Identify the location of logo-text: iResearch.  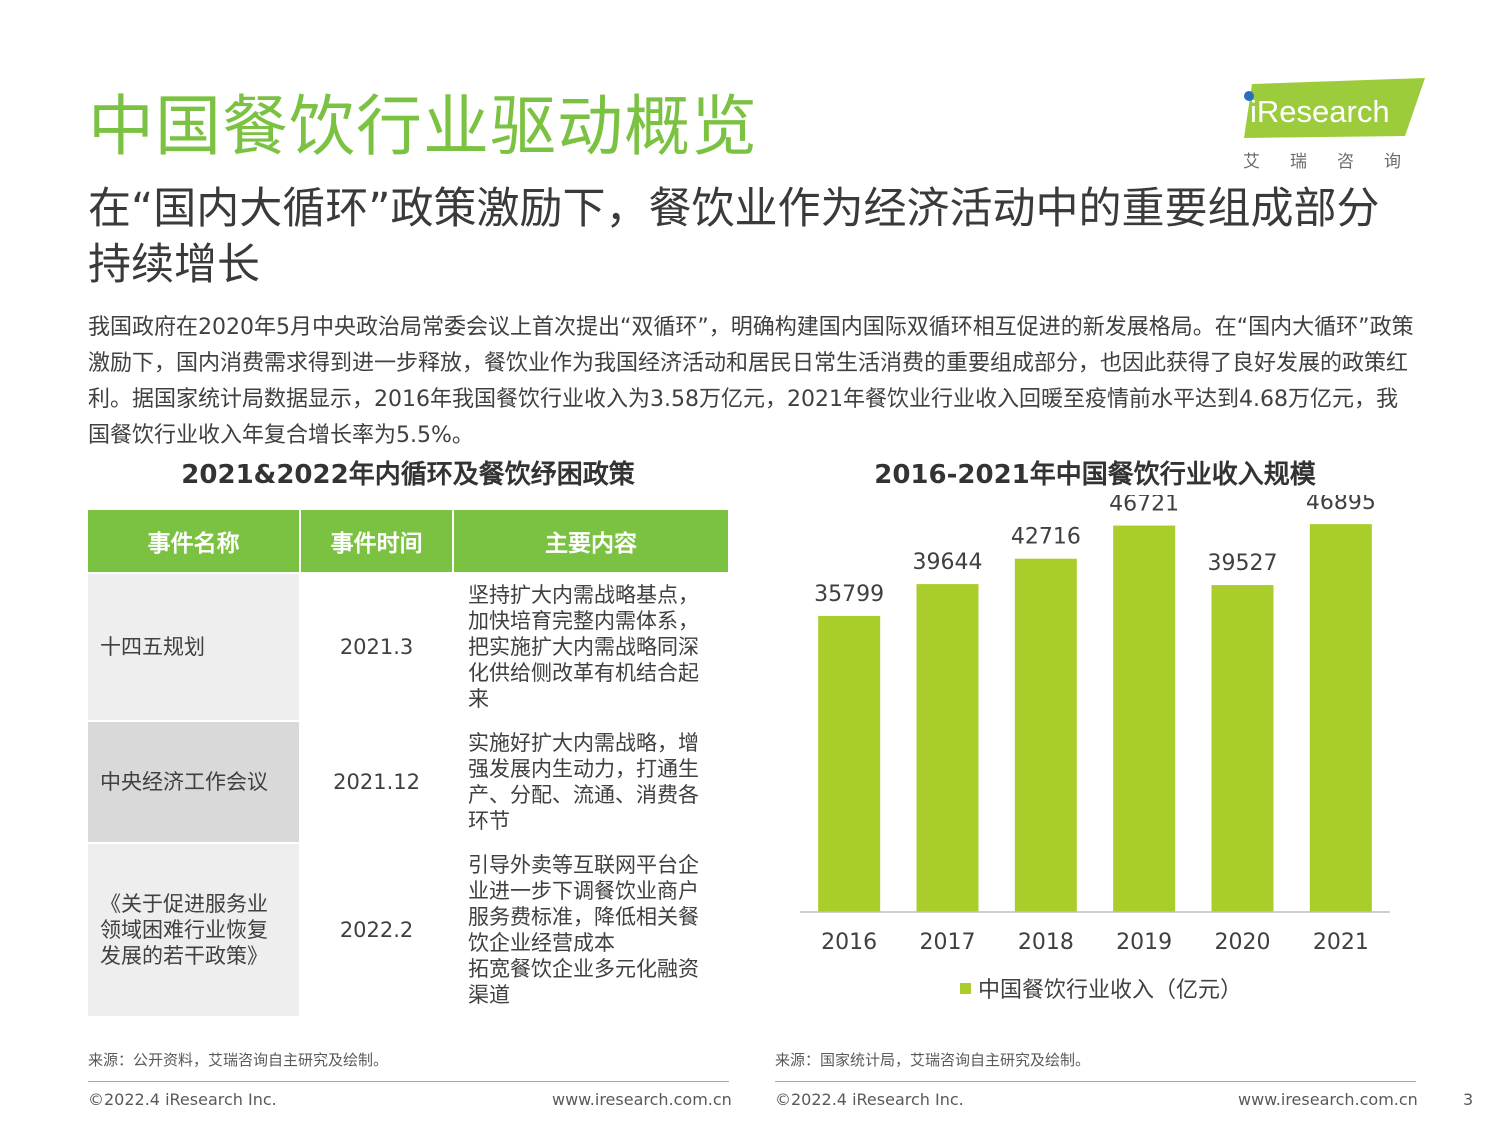
(1320, 111).